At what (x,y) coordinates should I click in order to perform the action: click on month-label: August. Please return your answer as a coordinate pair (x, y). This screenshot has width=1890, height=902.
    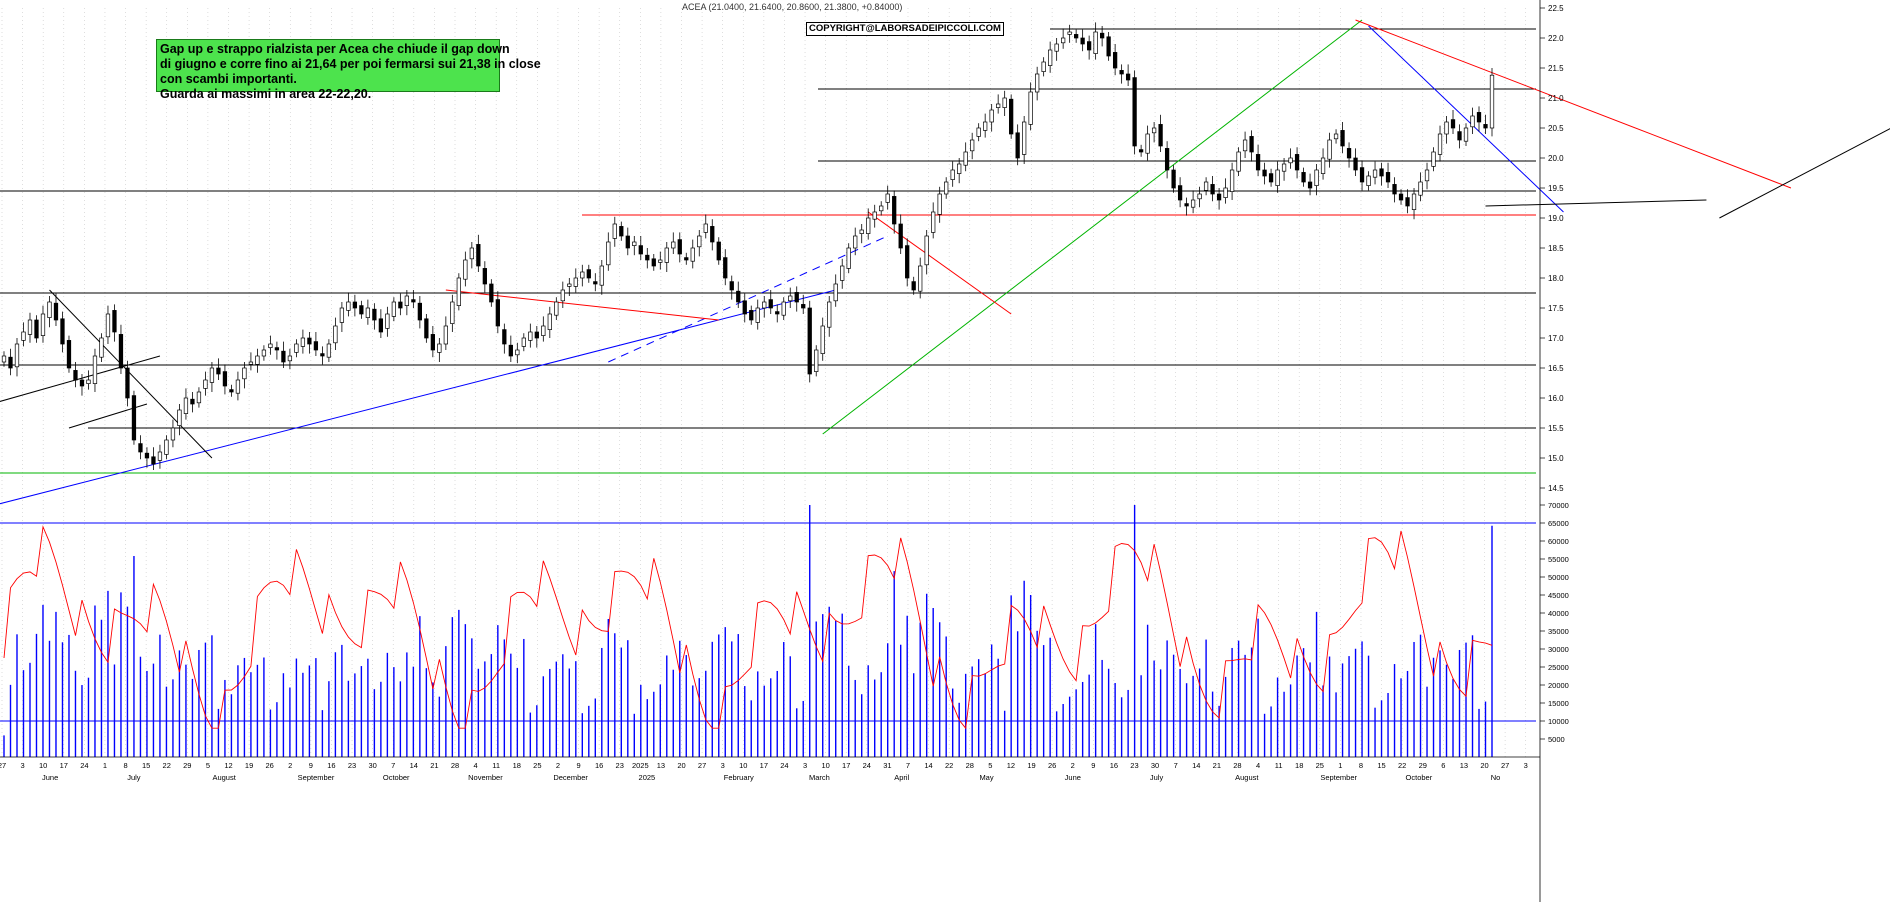
    Looking at the image, I should click on (224, 777).